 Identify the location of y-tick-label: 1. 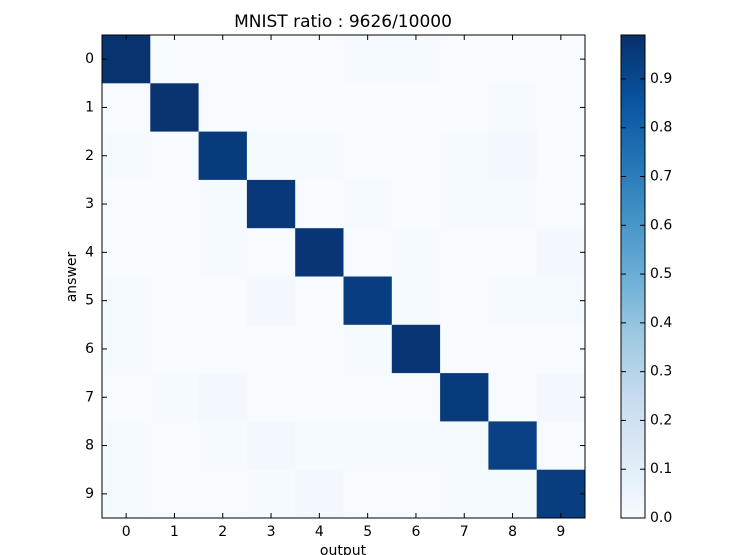
(89, 107).